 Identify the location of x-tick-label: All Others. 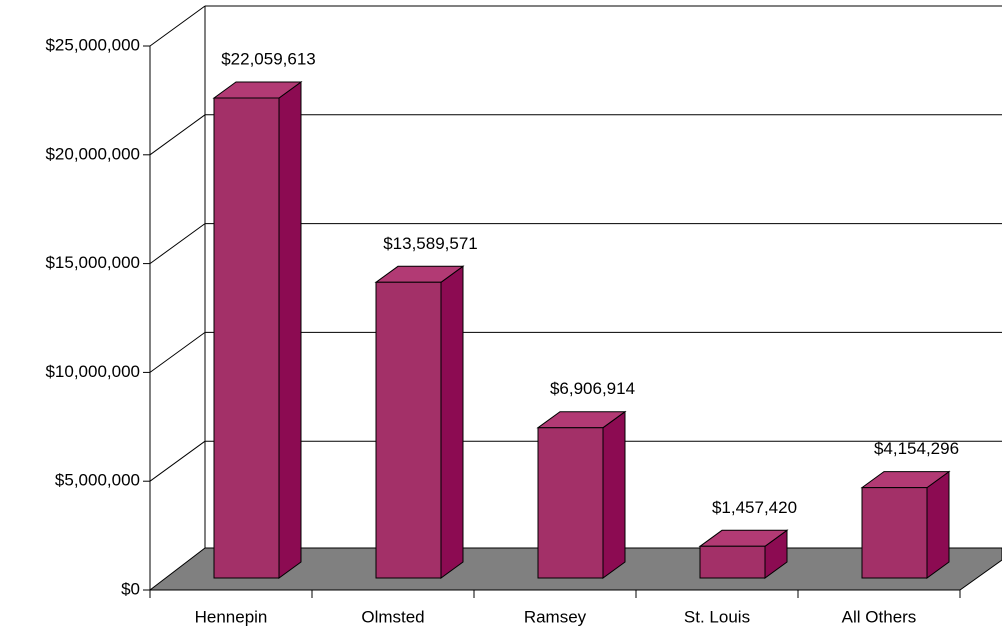
(879, 616).